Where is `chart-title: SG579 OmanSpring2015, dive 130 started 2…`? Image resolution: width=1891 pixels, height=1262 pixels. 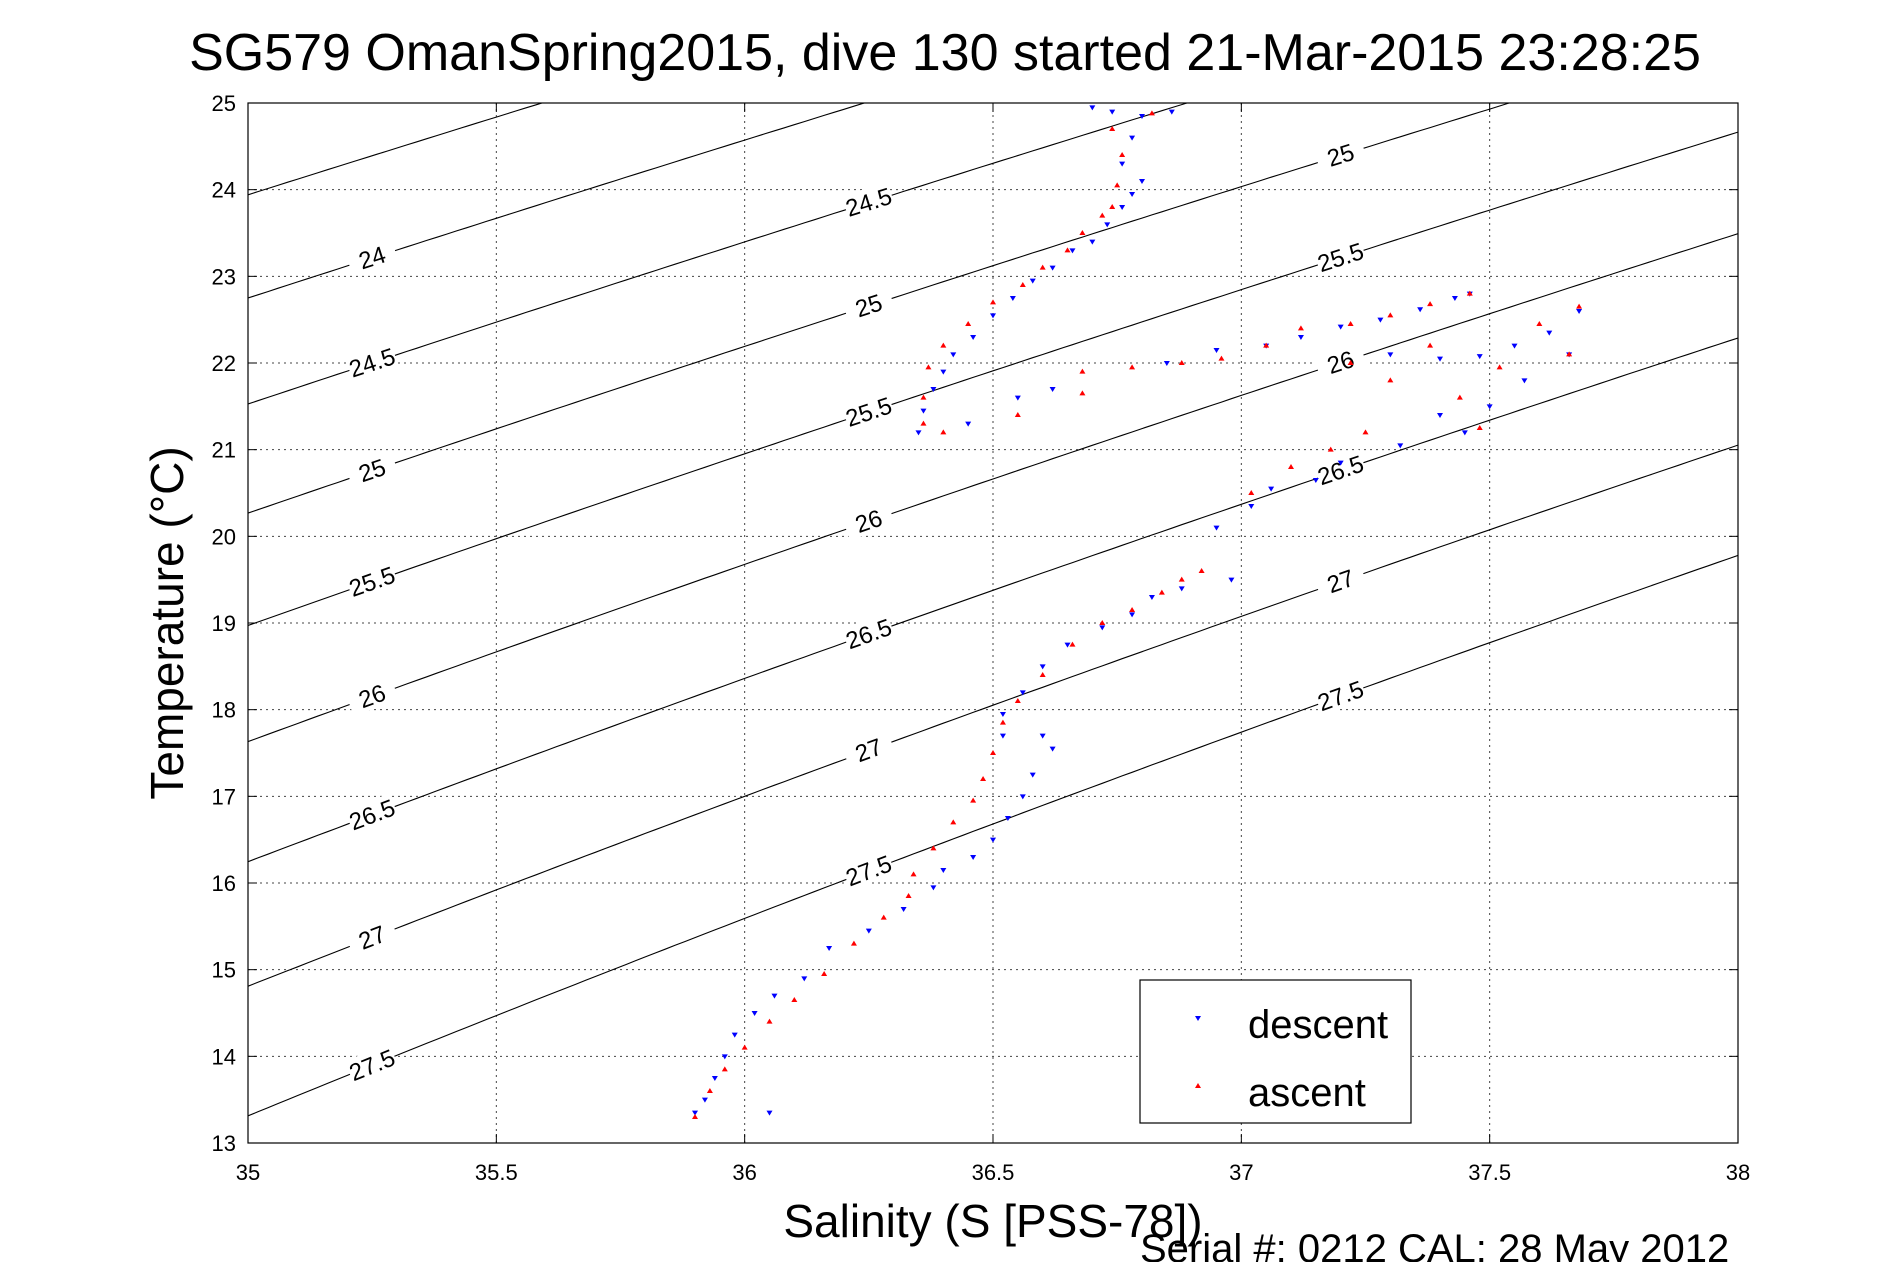
chart-title: SG579 OmanSpring2015, dive 130 started 2… is located at coordinates (945, 53).